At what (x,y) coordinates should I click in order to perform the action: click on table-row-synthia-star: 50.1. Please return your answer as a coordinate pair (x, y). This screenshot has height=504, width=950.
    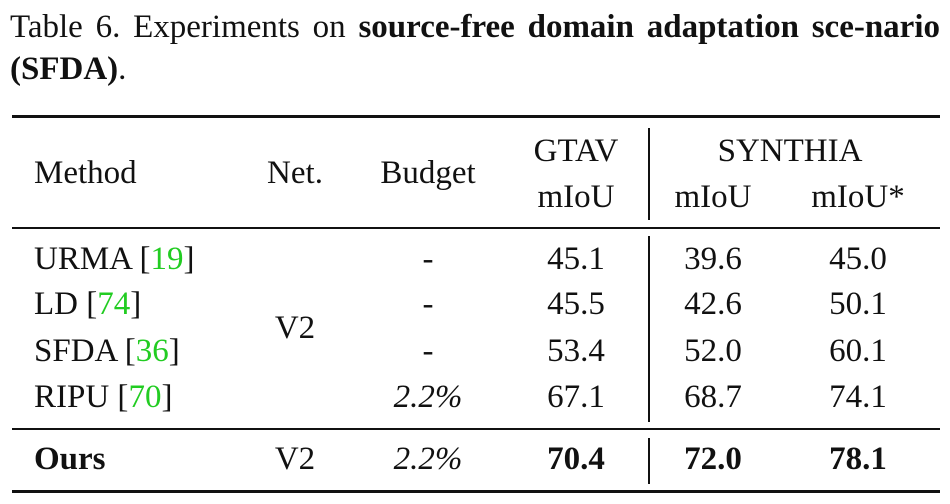
    Looking at the image, I should click on (858, 304).